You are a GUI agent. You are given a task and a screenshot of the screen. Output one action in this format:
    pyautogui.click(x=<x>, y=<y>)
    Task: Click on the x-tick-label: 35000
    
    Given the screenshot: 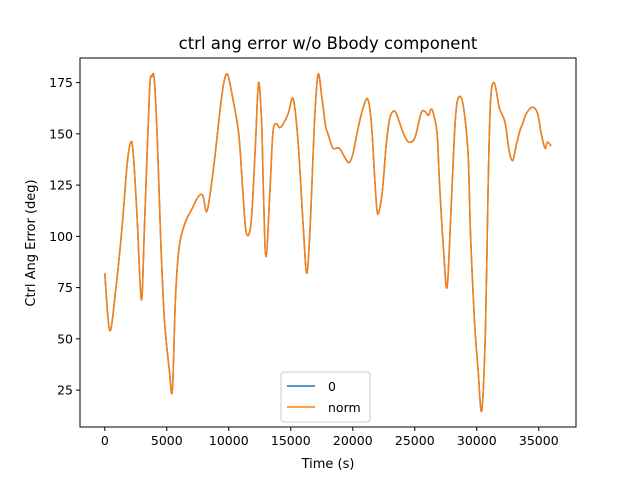 What is the action you would take?
    pyautogui.click(x=539, y=440)
    